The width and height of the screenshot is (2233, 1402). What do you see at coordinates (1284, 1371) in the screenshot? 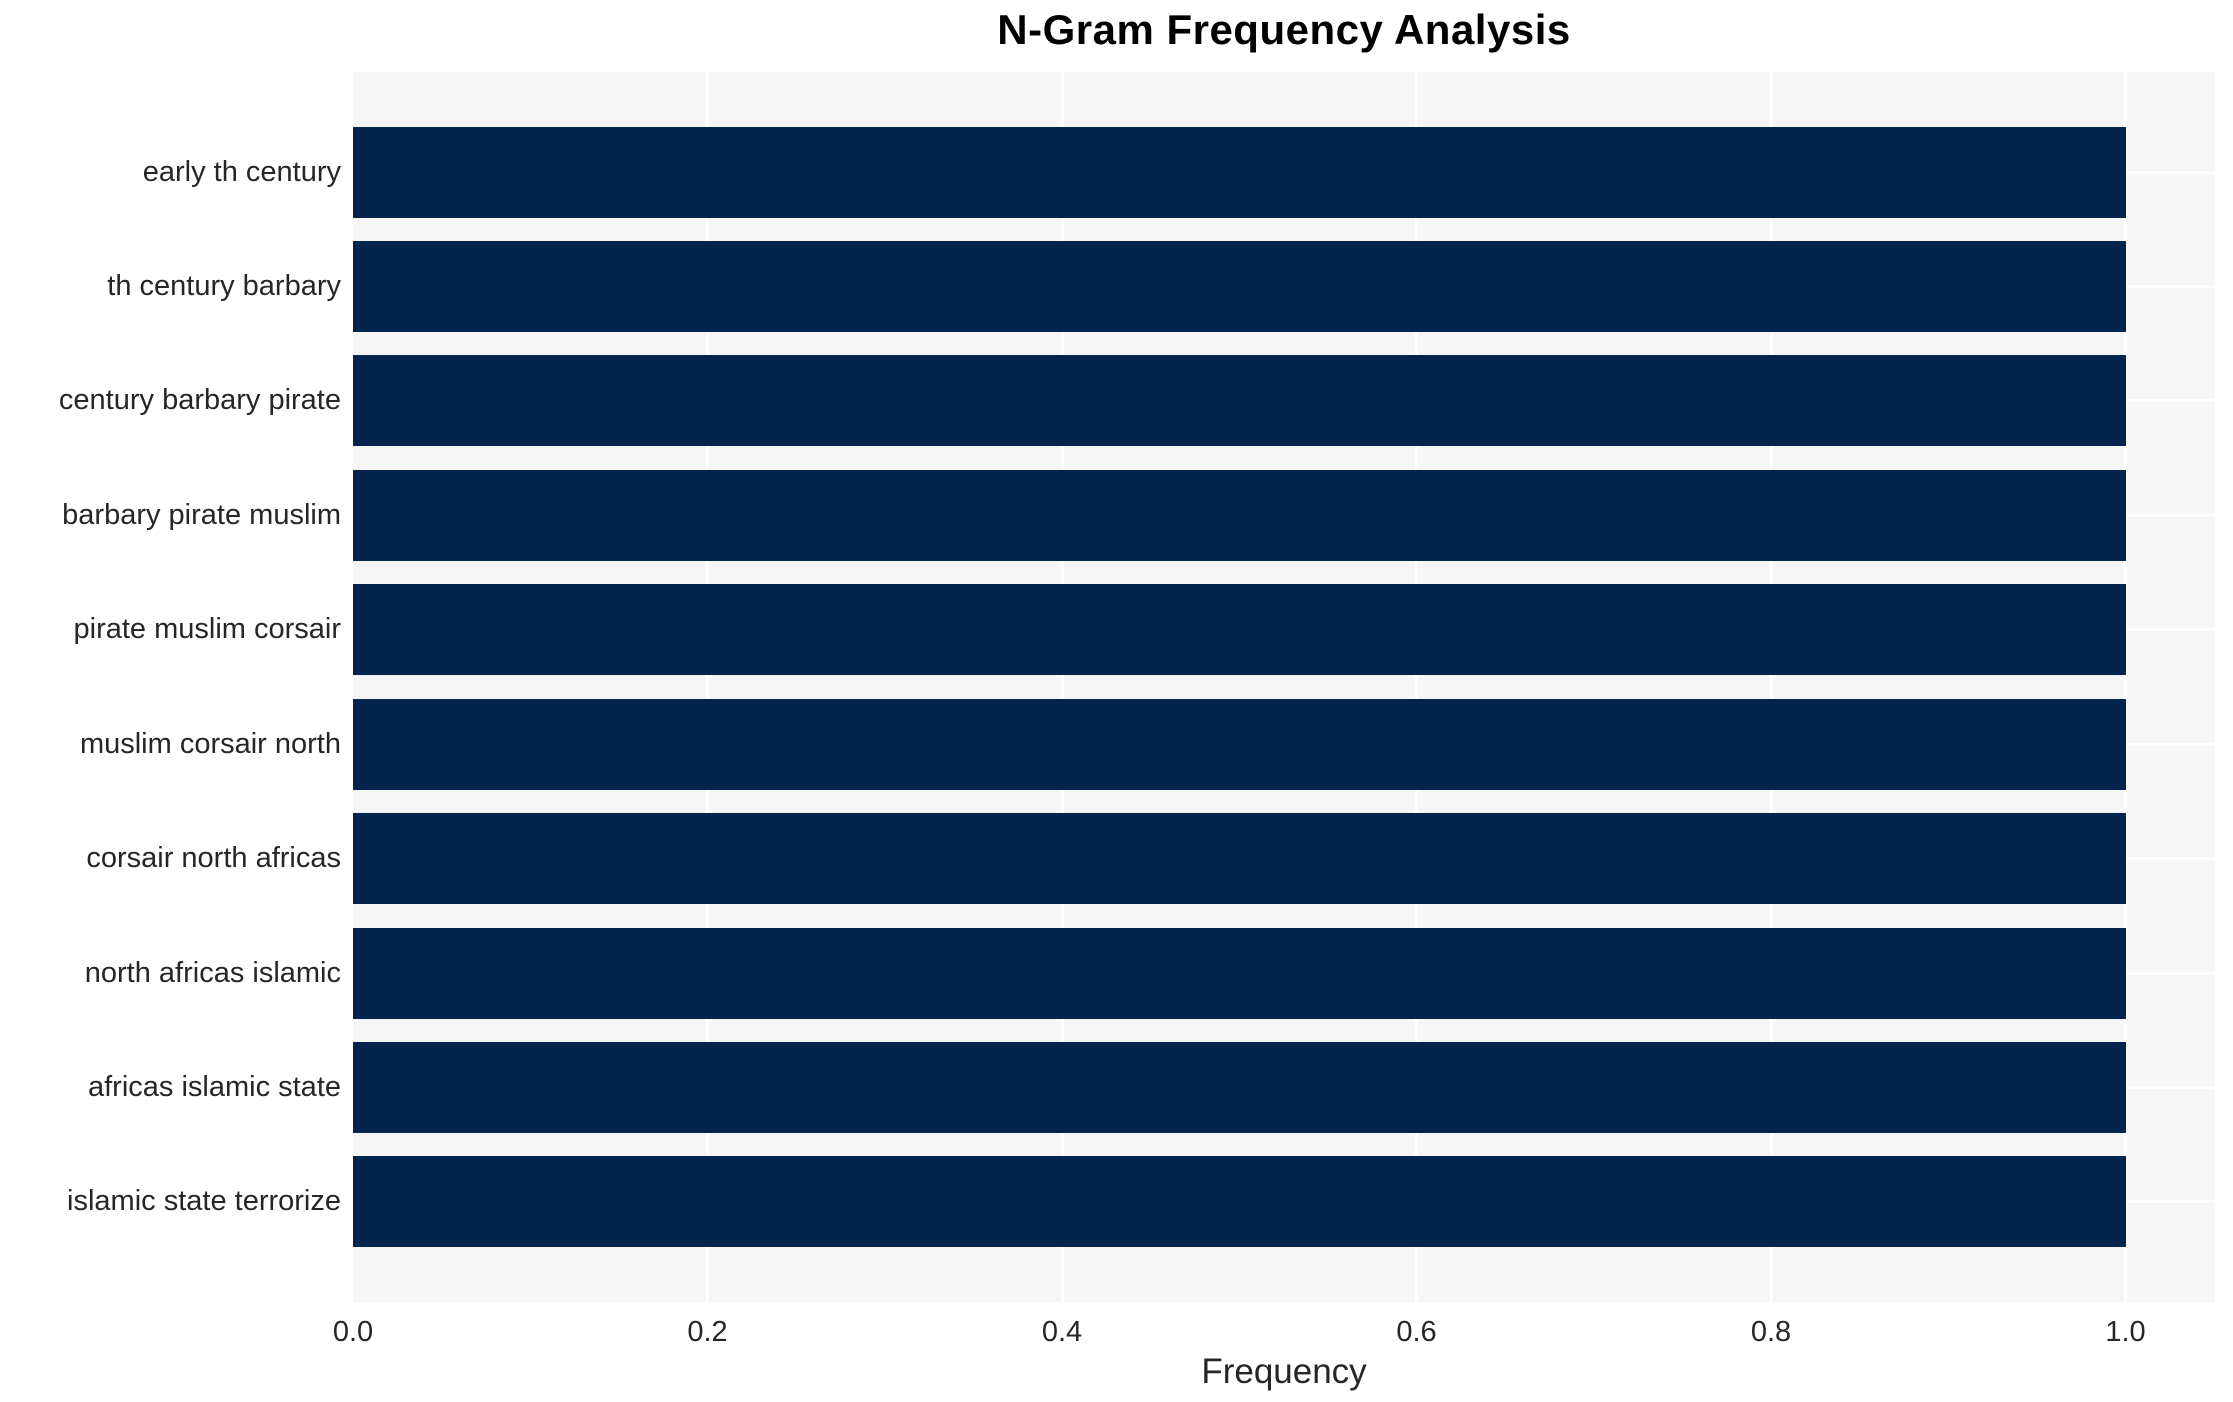
I see `x-axis-title: Frequency` at bounding box center [1284, 1371].